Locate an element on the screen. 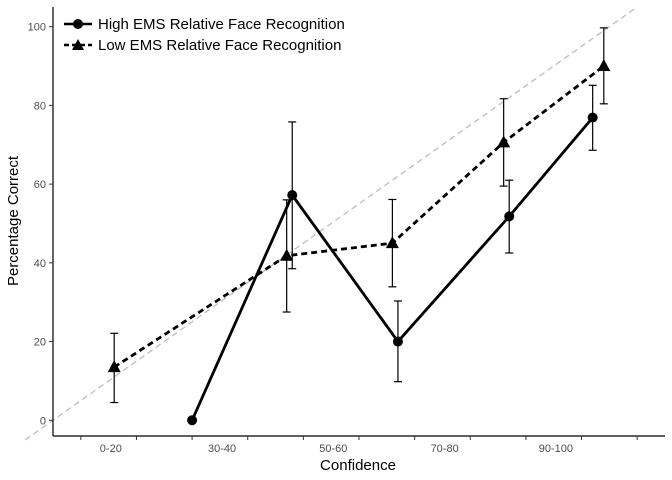  y-tick-label: 0 is located at coordinates (43, 421).